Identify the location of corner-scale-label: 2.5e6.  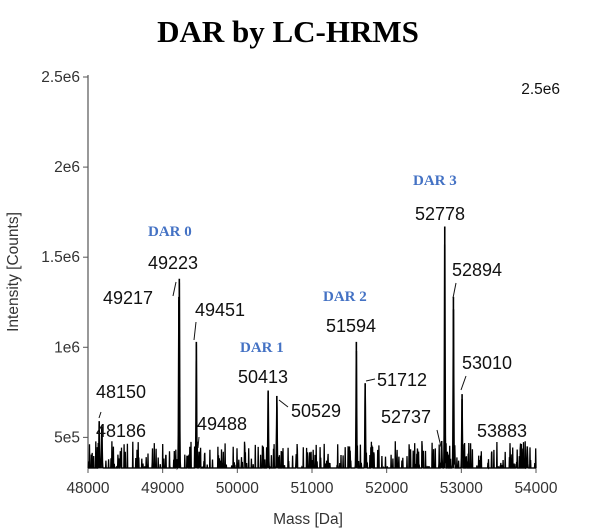
(540, 89).